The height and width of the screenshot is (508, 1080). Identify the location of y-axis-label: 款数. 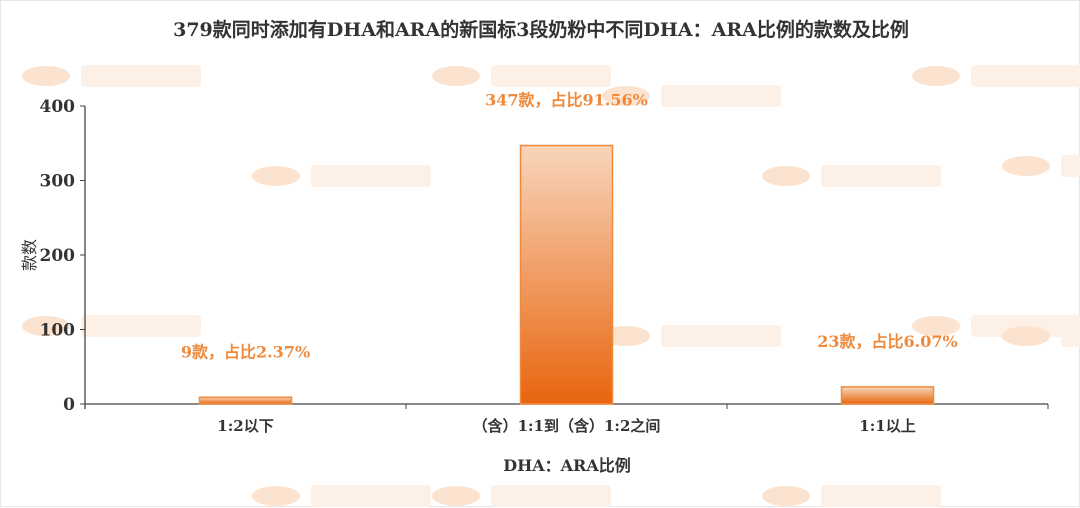
(29, 255).